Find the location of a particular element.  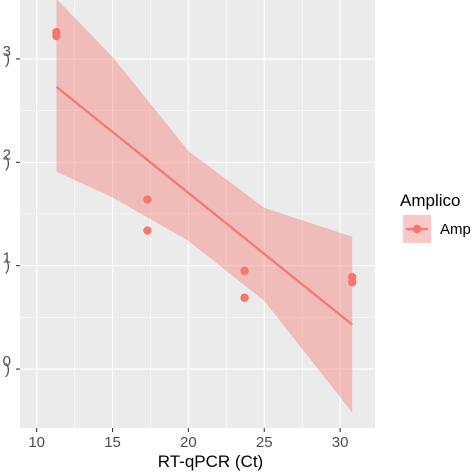

y-tick-label-exponent: 1 is located at coordinates (7, 258).